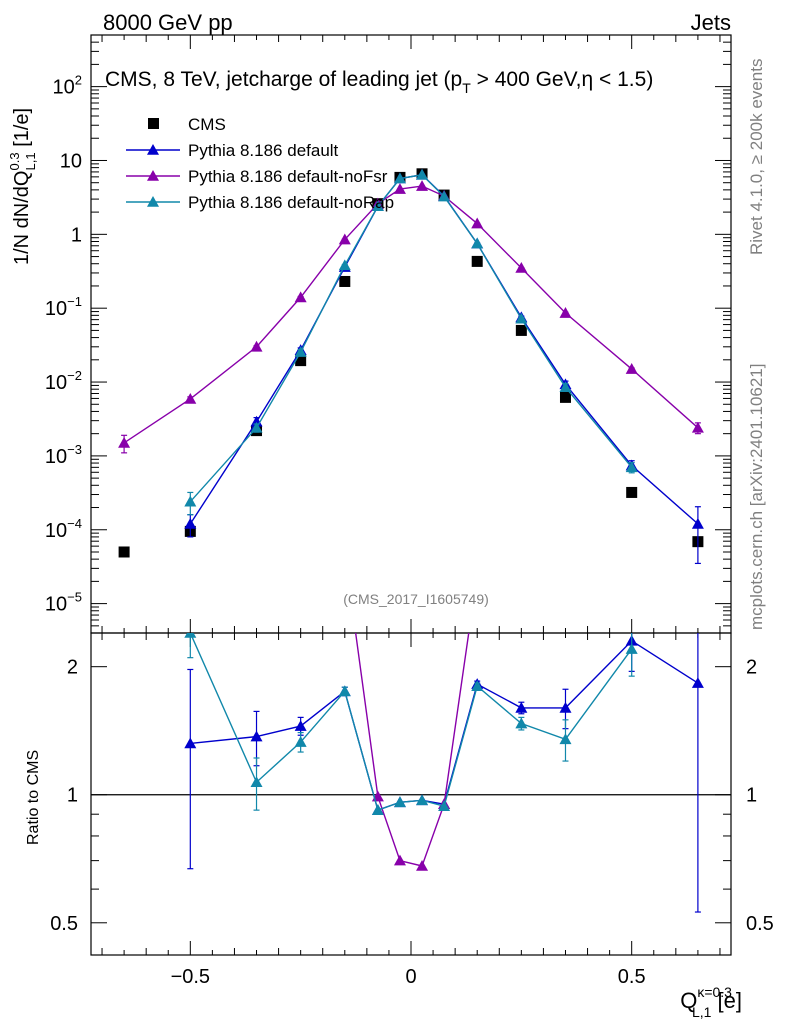 This screenshot has width=786, height=1024. I want to click on y-tick-label: 10⁻², so click(63, 381).